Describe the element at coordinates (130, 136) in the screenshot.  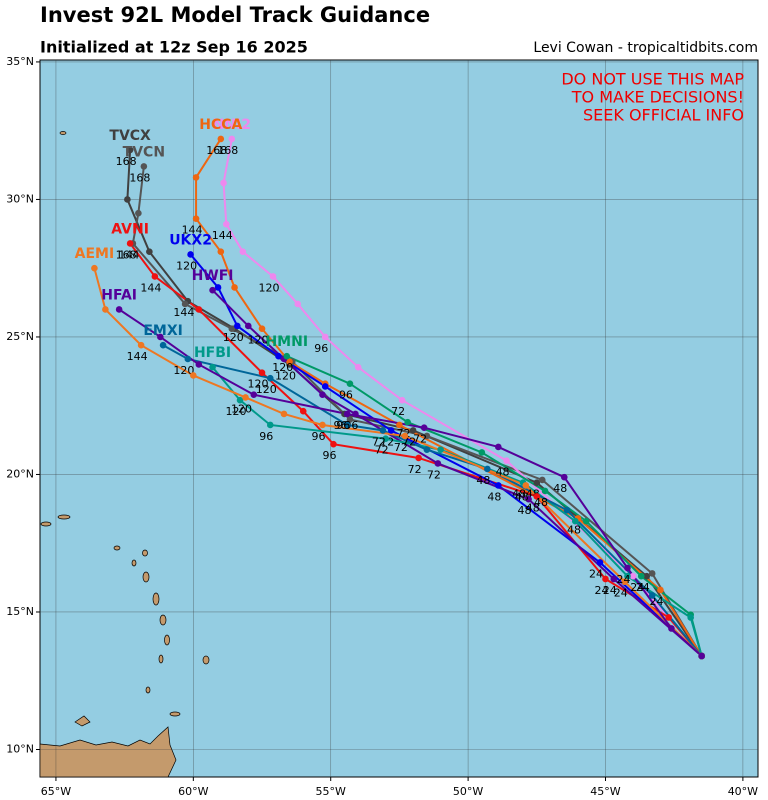
I see `model-name: TVCX` at that location.